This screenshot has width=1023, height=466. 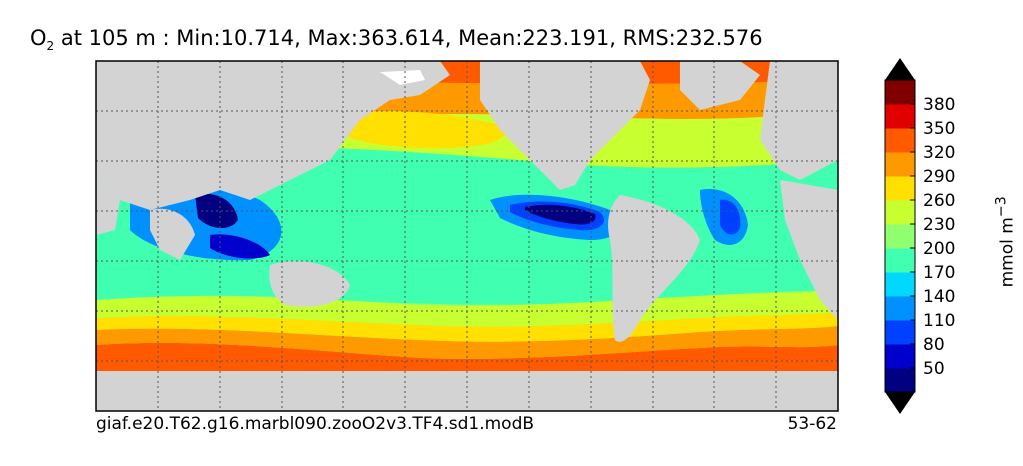 What do you see at coordinates (799, 120) in the screenshot?
I see `europe-africa-land` at bounding box center [799, 120].